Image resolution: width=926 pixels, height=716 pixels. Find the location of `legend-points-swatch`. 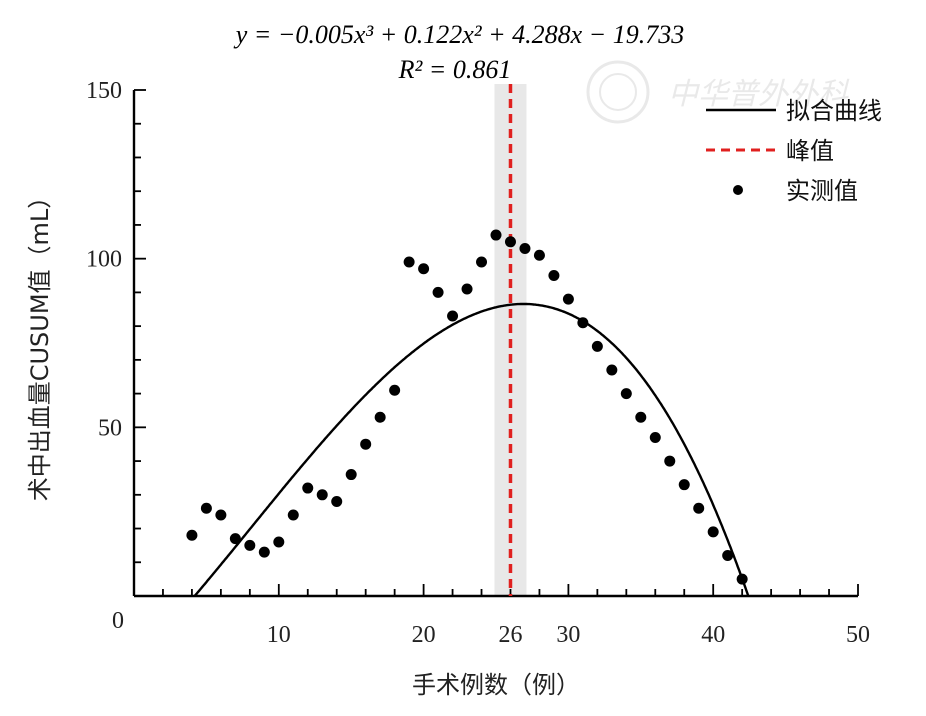

legend-points-swatch is located at coordinates (738, 190).